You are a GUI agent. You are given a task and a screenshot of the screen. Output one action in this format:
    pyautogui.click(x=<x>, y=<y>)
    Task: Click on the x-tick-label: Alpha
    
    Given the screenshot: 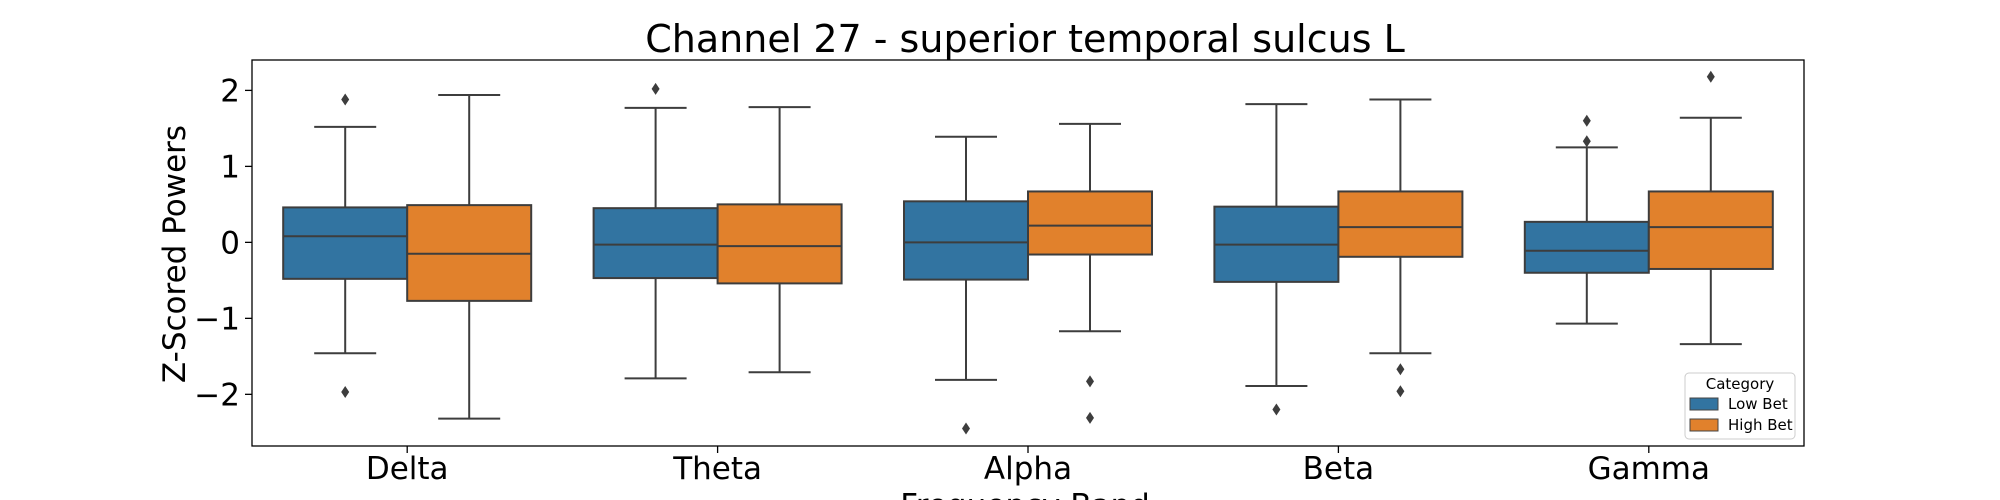 What is the action you would take?
    pyautogui.click(x=1028, y=469)
    